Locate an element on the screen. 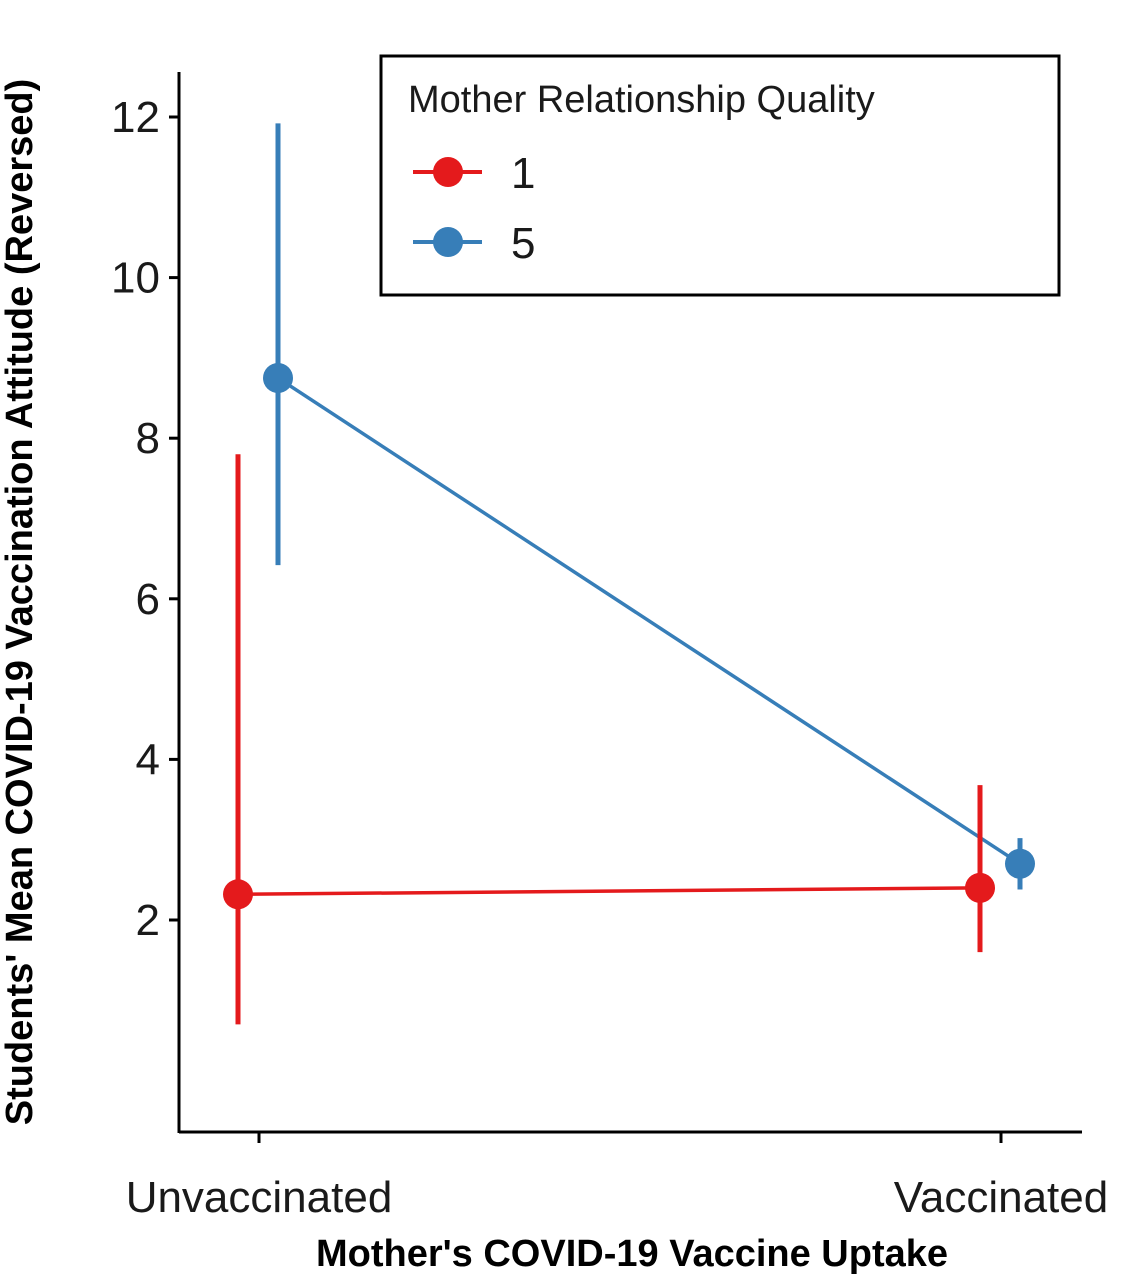 The height and width of the screenshot is (1280, 1136). x-tick-label: Unvaccinated is located at coordinates (259, 1197).